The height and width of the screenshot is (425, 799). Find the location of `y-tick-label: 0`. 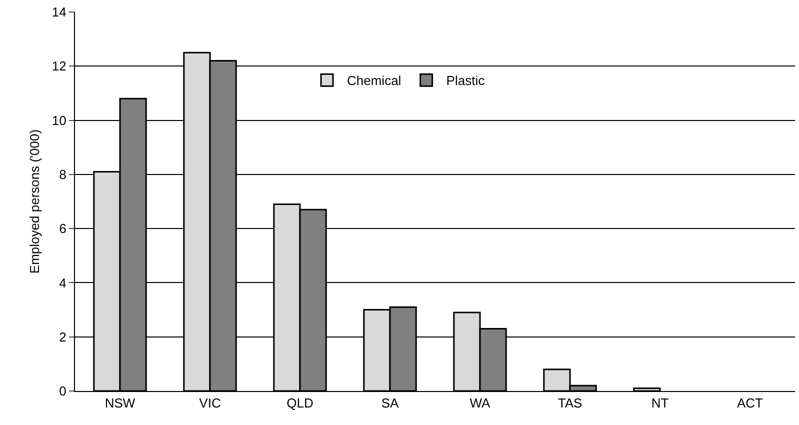

y-tick-label: 0 is located at coordinates (62, 391).